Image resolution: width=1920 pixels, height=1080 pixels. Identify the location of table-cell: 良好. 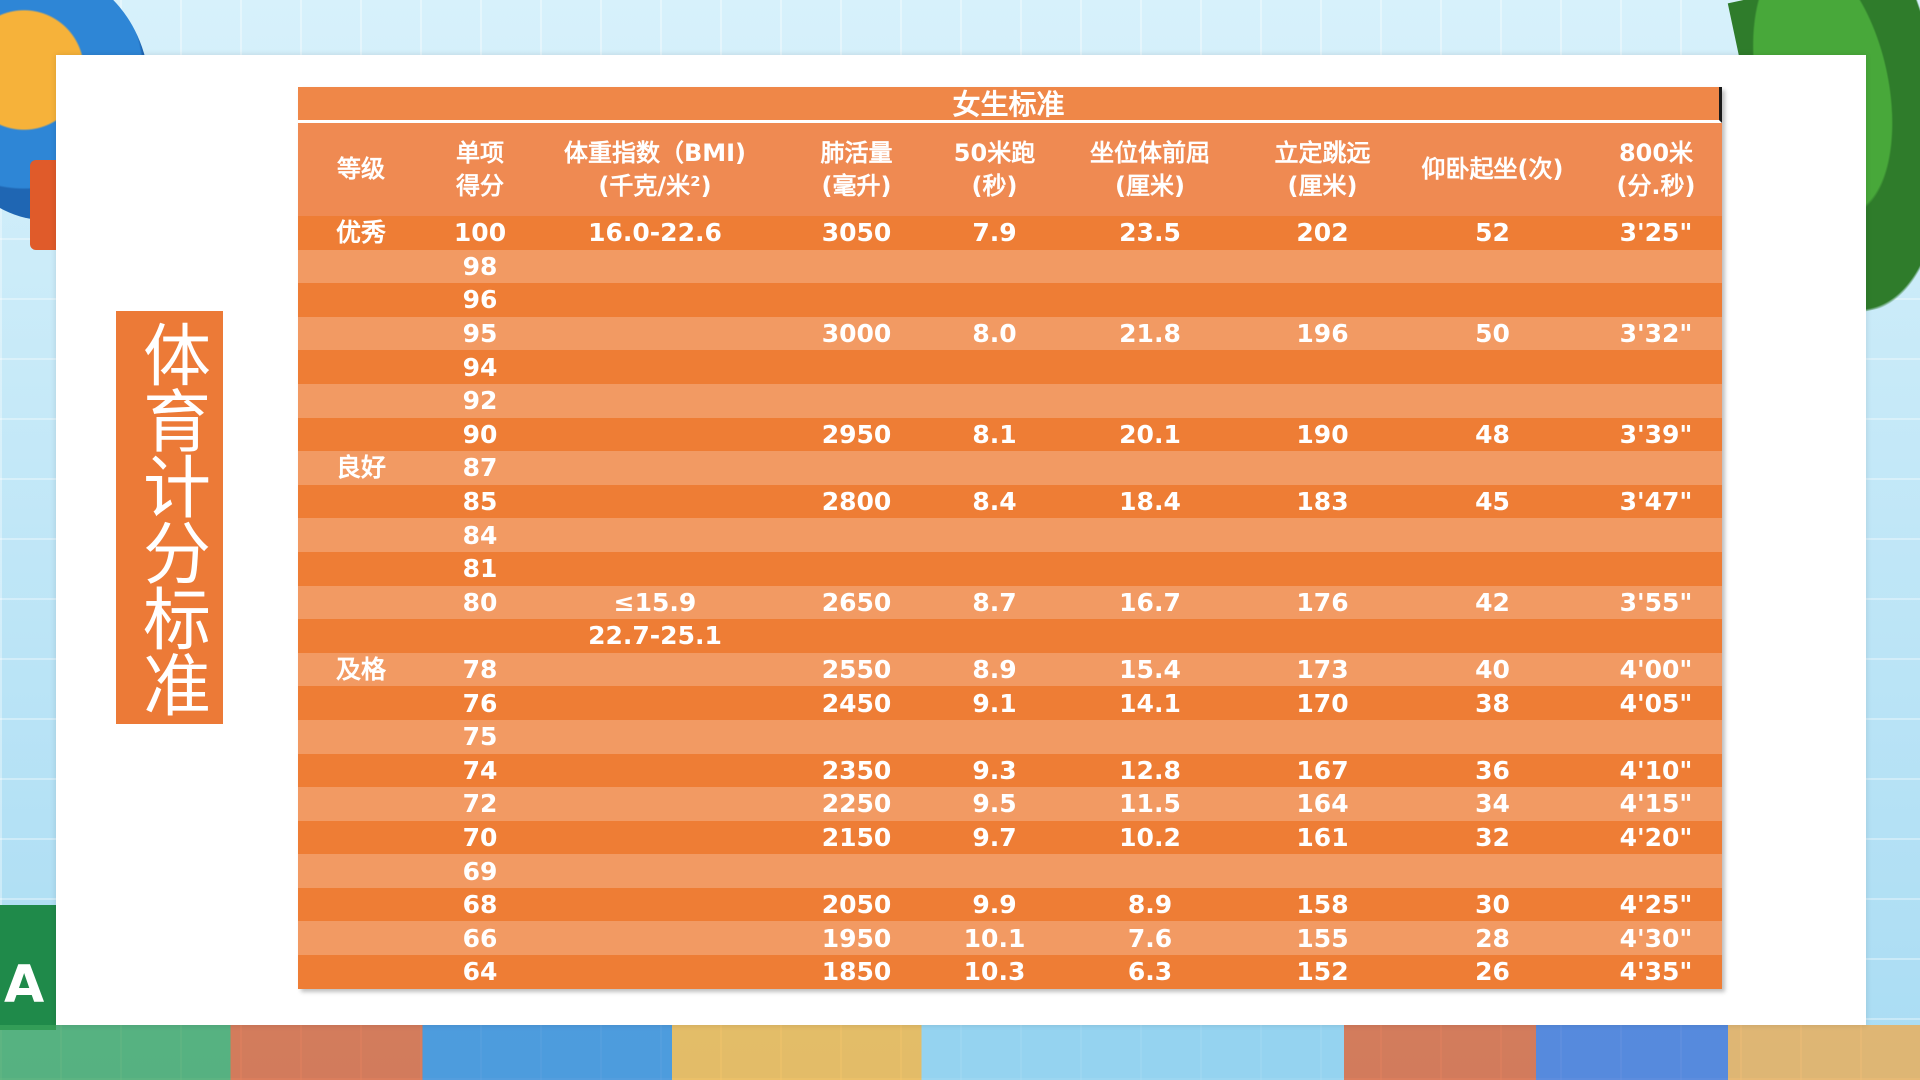
(361, 468).